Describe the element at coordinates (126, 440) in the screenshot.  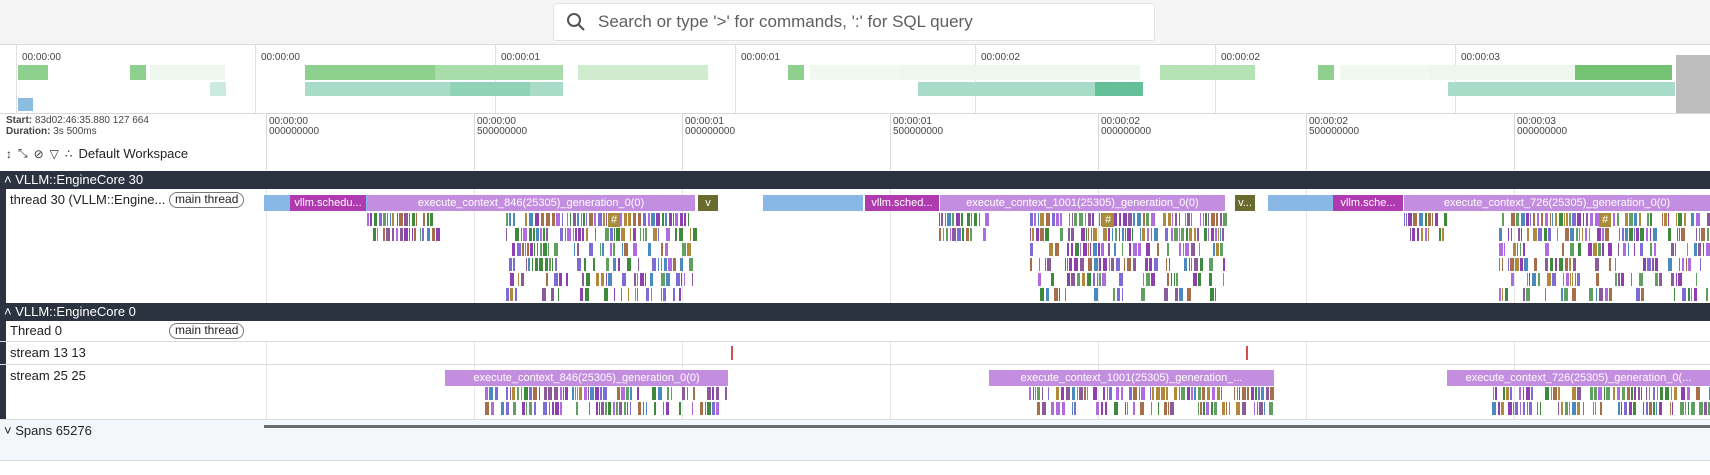
I see `track-shell-spans: ˅ Spans 65276` at that location.